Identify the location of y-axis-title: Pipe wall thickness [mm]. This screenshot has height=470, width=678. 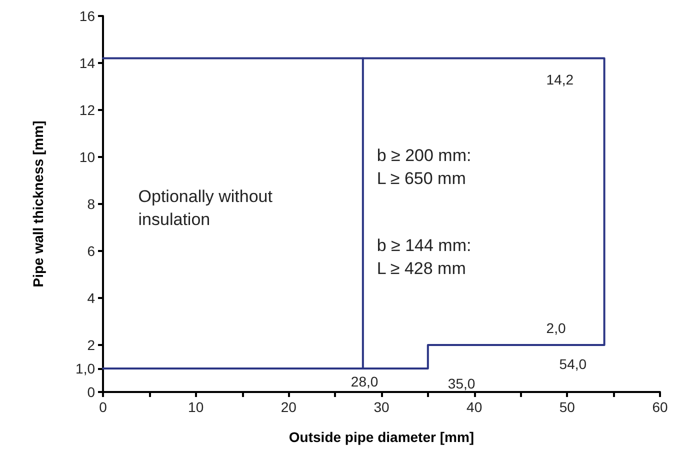
(38, 204).